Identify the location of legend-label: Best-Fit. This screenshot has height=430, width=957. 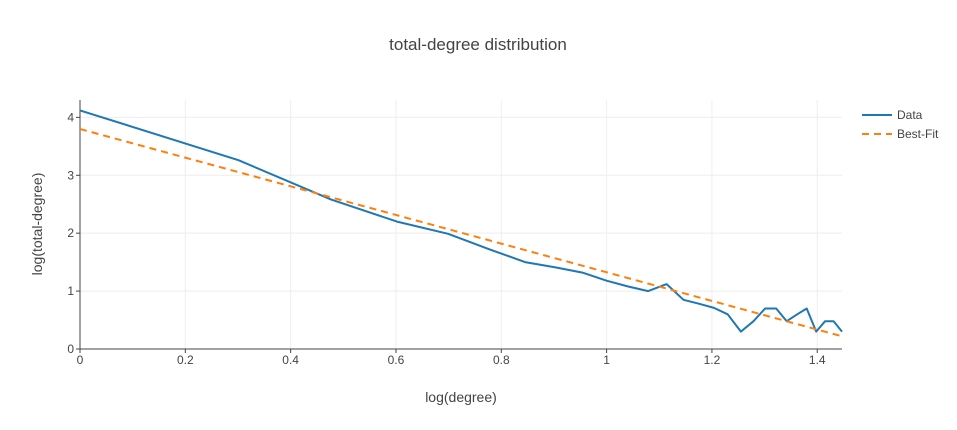
(918, 134).